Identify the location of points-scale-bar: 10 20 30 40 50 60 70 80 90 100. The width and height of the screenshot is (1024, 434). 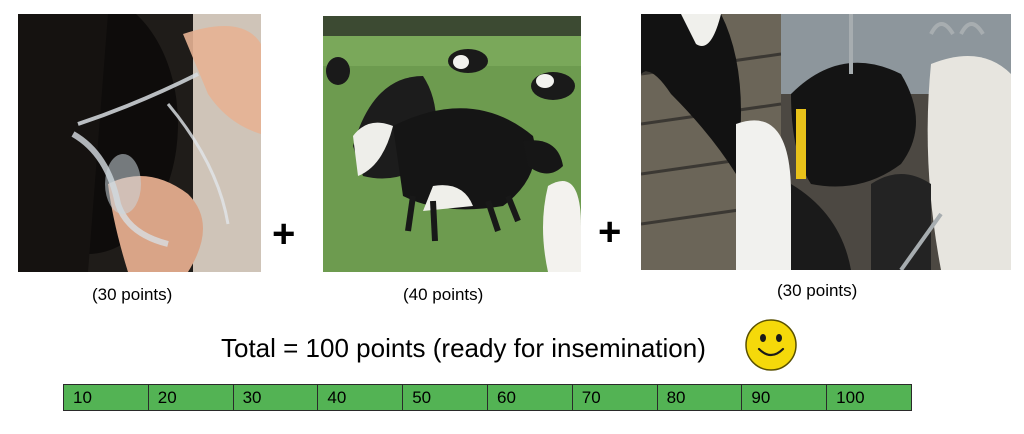
(487, 397).